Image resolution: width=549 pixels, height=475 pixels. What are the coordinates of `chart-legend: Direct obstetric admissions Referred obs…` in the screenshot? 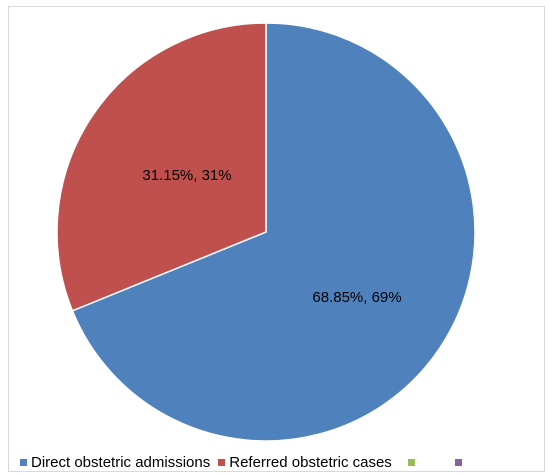 It's located at (247, 462).